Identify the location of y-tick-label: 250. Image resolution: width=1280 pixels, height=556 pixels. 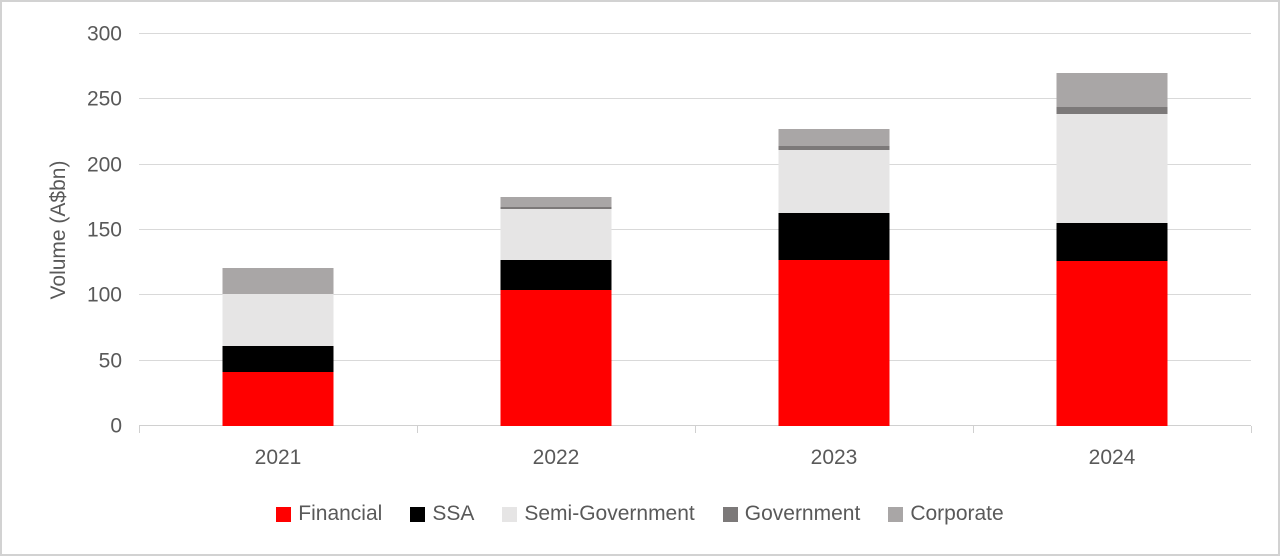
(104, 99).